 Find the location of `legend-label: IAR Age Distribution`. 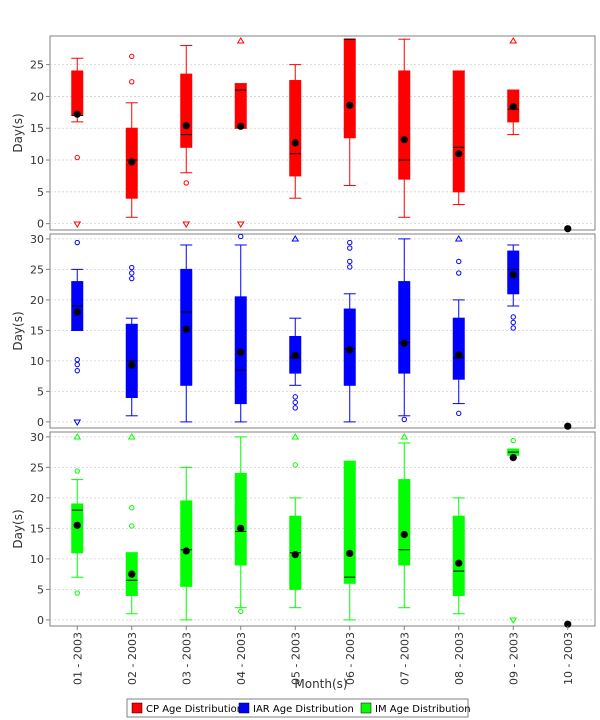

legend-label: IAR Age Distribution is located at coordinates (303, 709).